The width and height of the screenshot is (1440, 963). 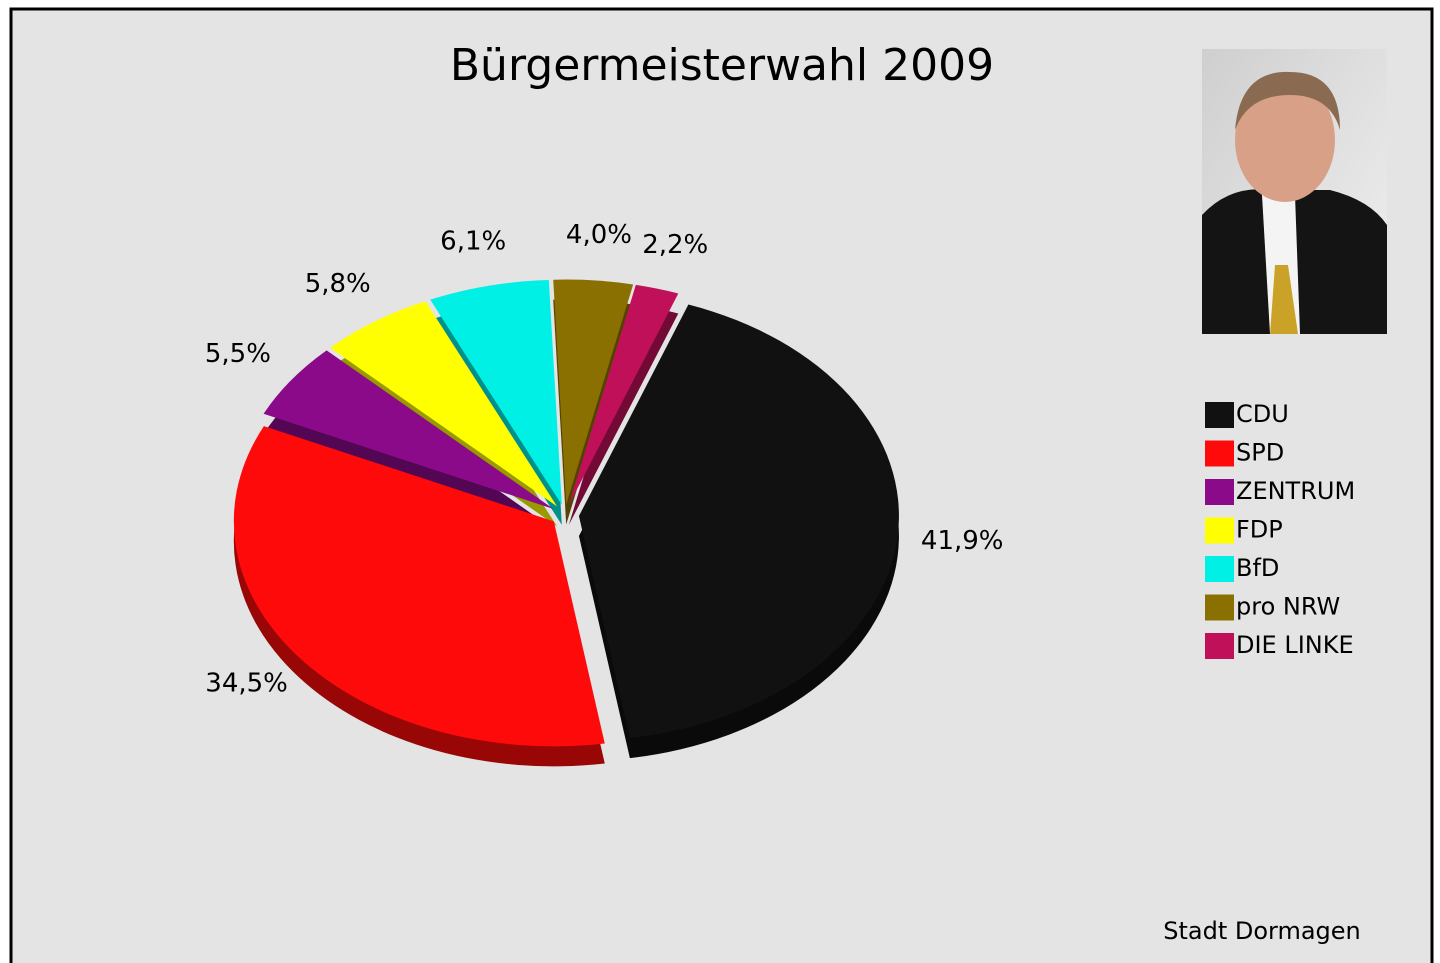 What do you see at coordinates (1294, 191) in the screenshot?
I see `photo` at bounding box center [1294, 191].